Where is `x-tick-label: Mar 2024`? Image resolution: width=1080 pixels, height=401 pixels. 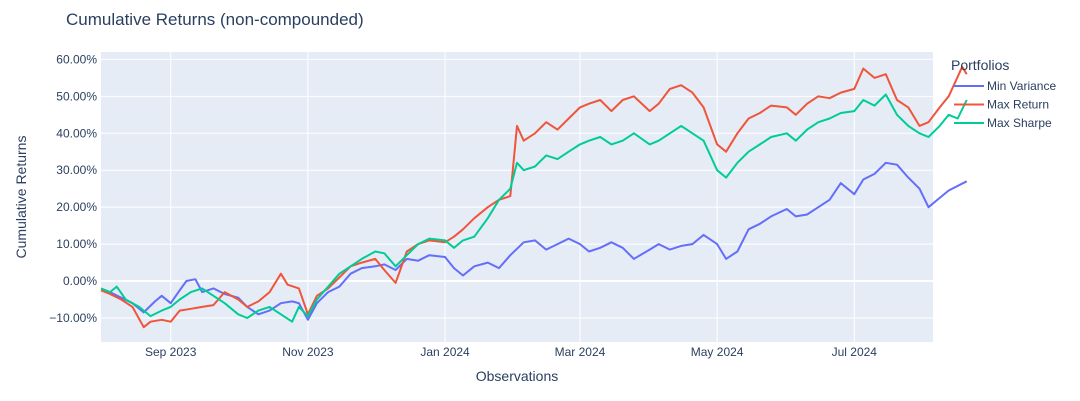 x-tick-label: Mar 2024 is located at coordinates (580, 352).